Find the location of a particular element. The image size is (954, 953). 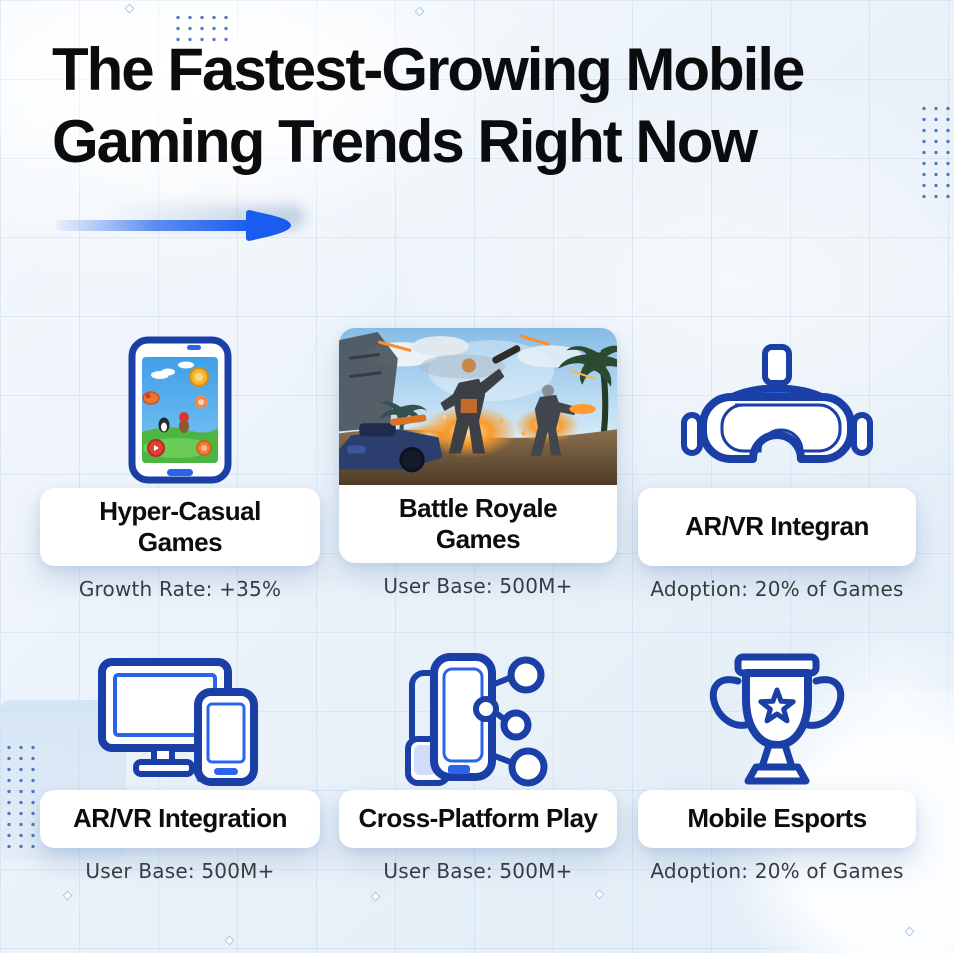

card-stat: Growth Rate: +35% is located at coordinates (180, 589).